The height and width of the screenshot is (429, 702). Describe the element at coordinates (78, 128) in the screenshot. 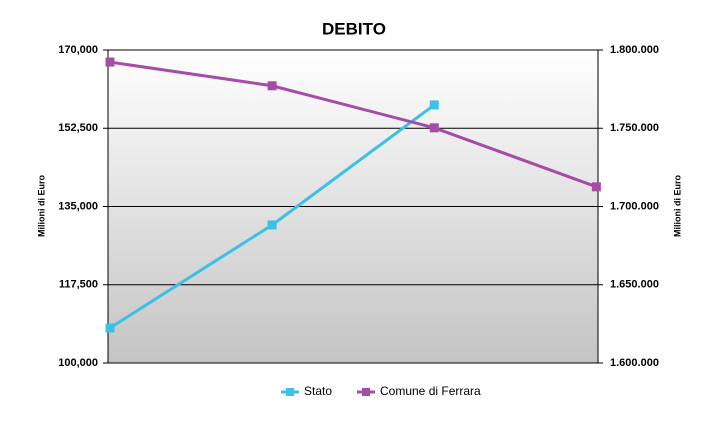

I see `y-tick-label: 152,500` at that location.